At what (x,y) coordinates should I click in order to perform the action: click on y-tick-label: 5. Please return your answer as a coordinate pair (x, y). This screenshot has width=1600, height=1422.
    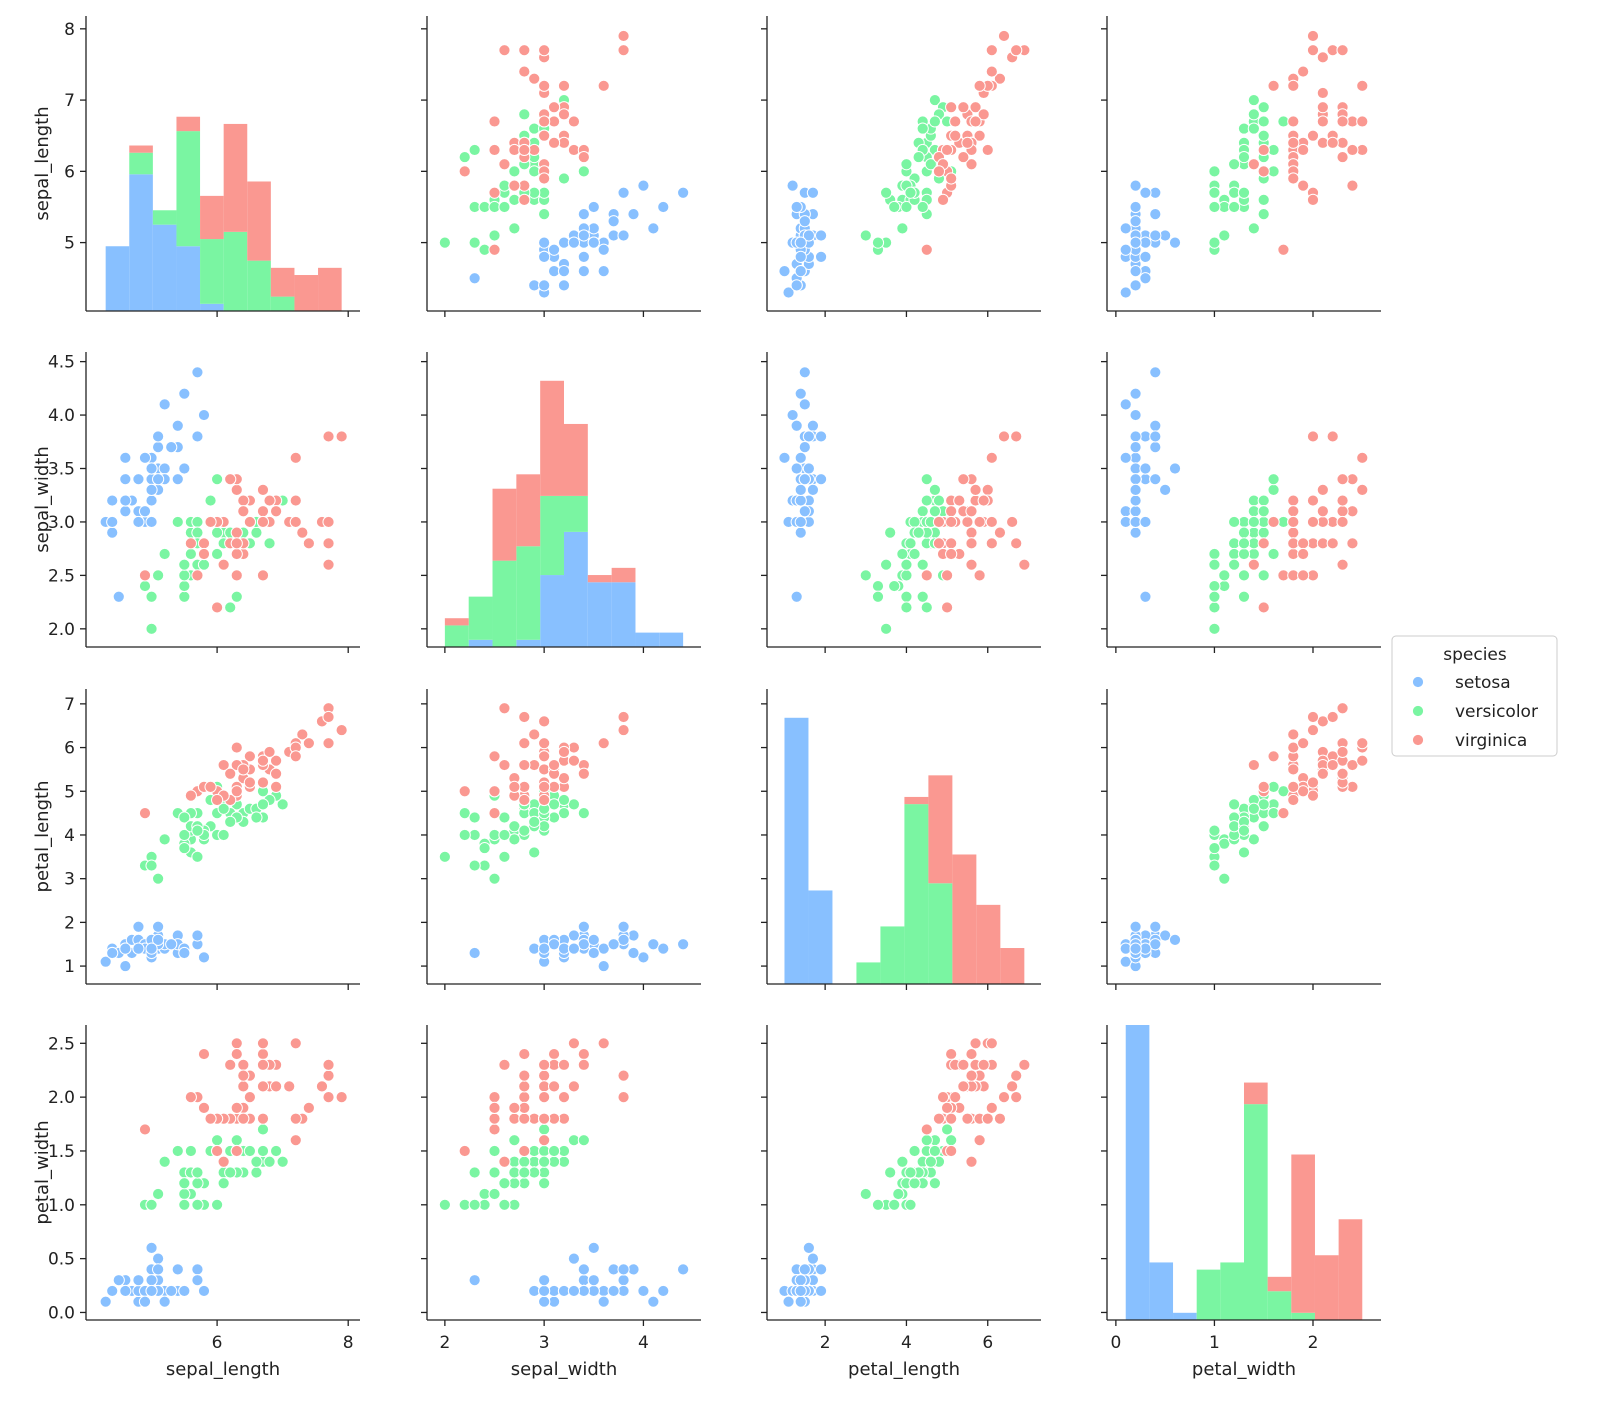
    Looking at the image, I should click on (69, 792).